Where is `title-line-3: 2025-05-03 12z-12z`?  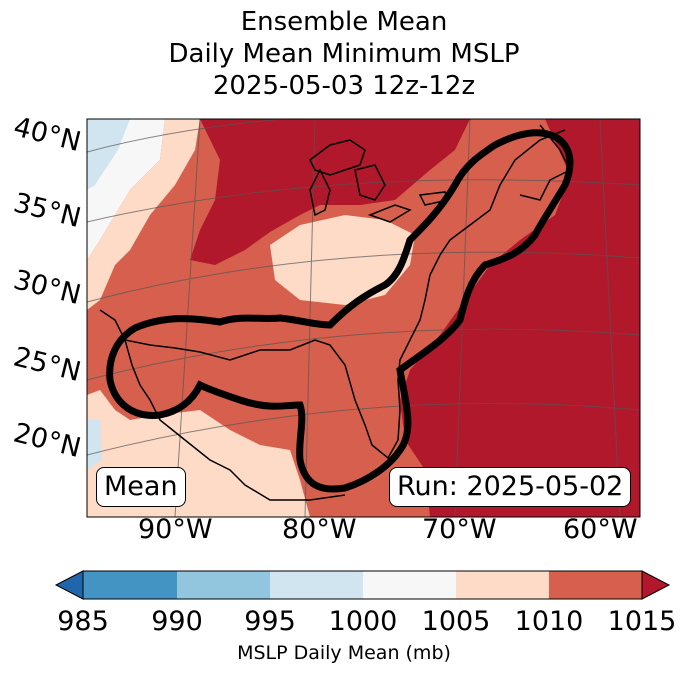 title-line-3: 2025-05-03 12z-12z is located at coordinates (344, 86).